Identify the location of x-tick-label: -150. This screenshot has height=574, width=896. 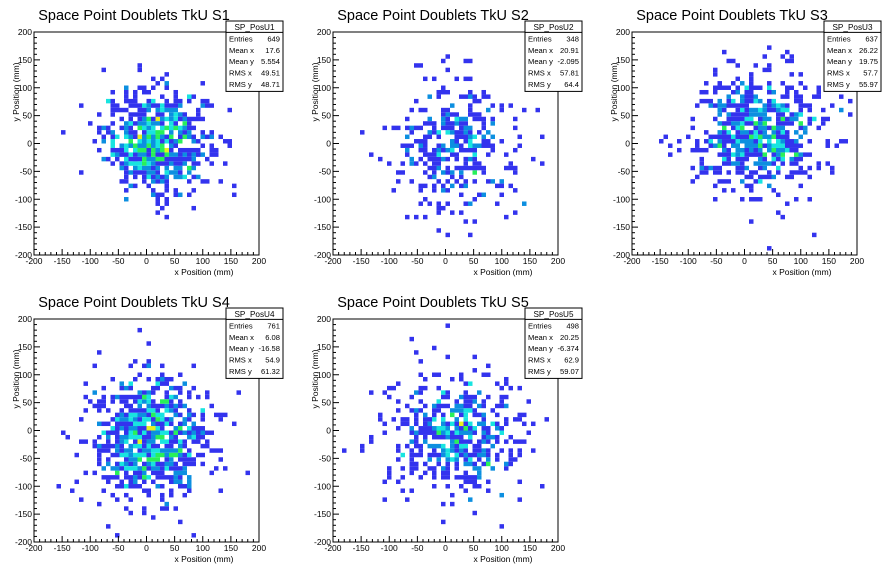
(62, 261).